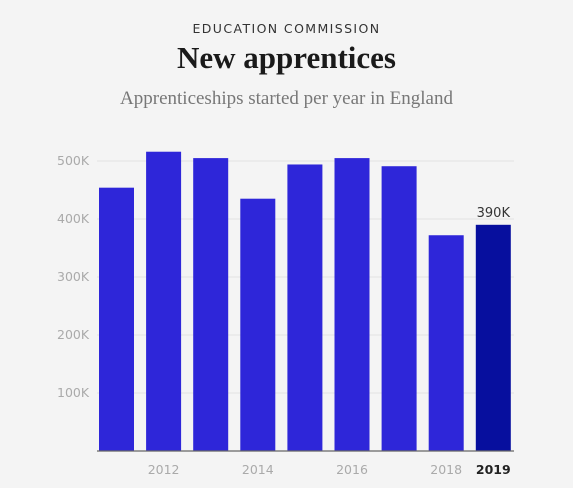  Describe the element at coordinates (258, 469) in the screenshot. I see `x-tick-label: 2014` at that location.